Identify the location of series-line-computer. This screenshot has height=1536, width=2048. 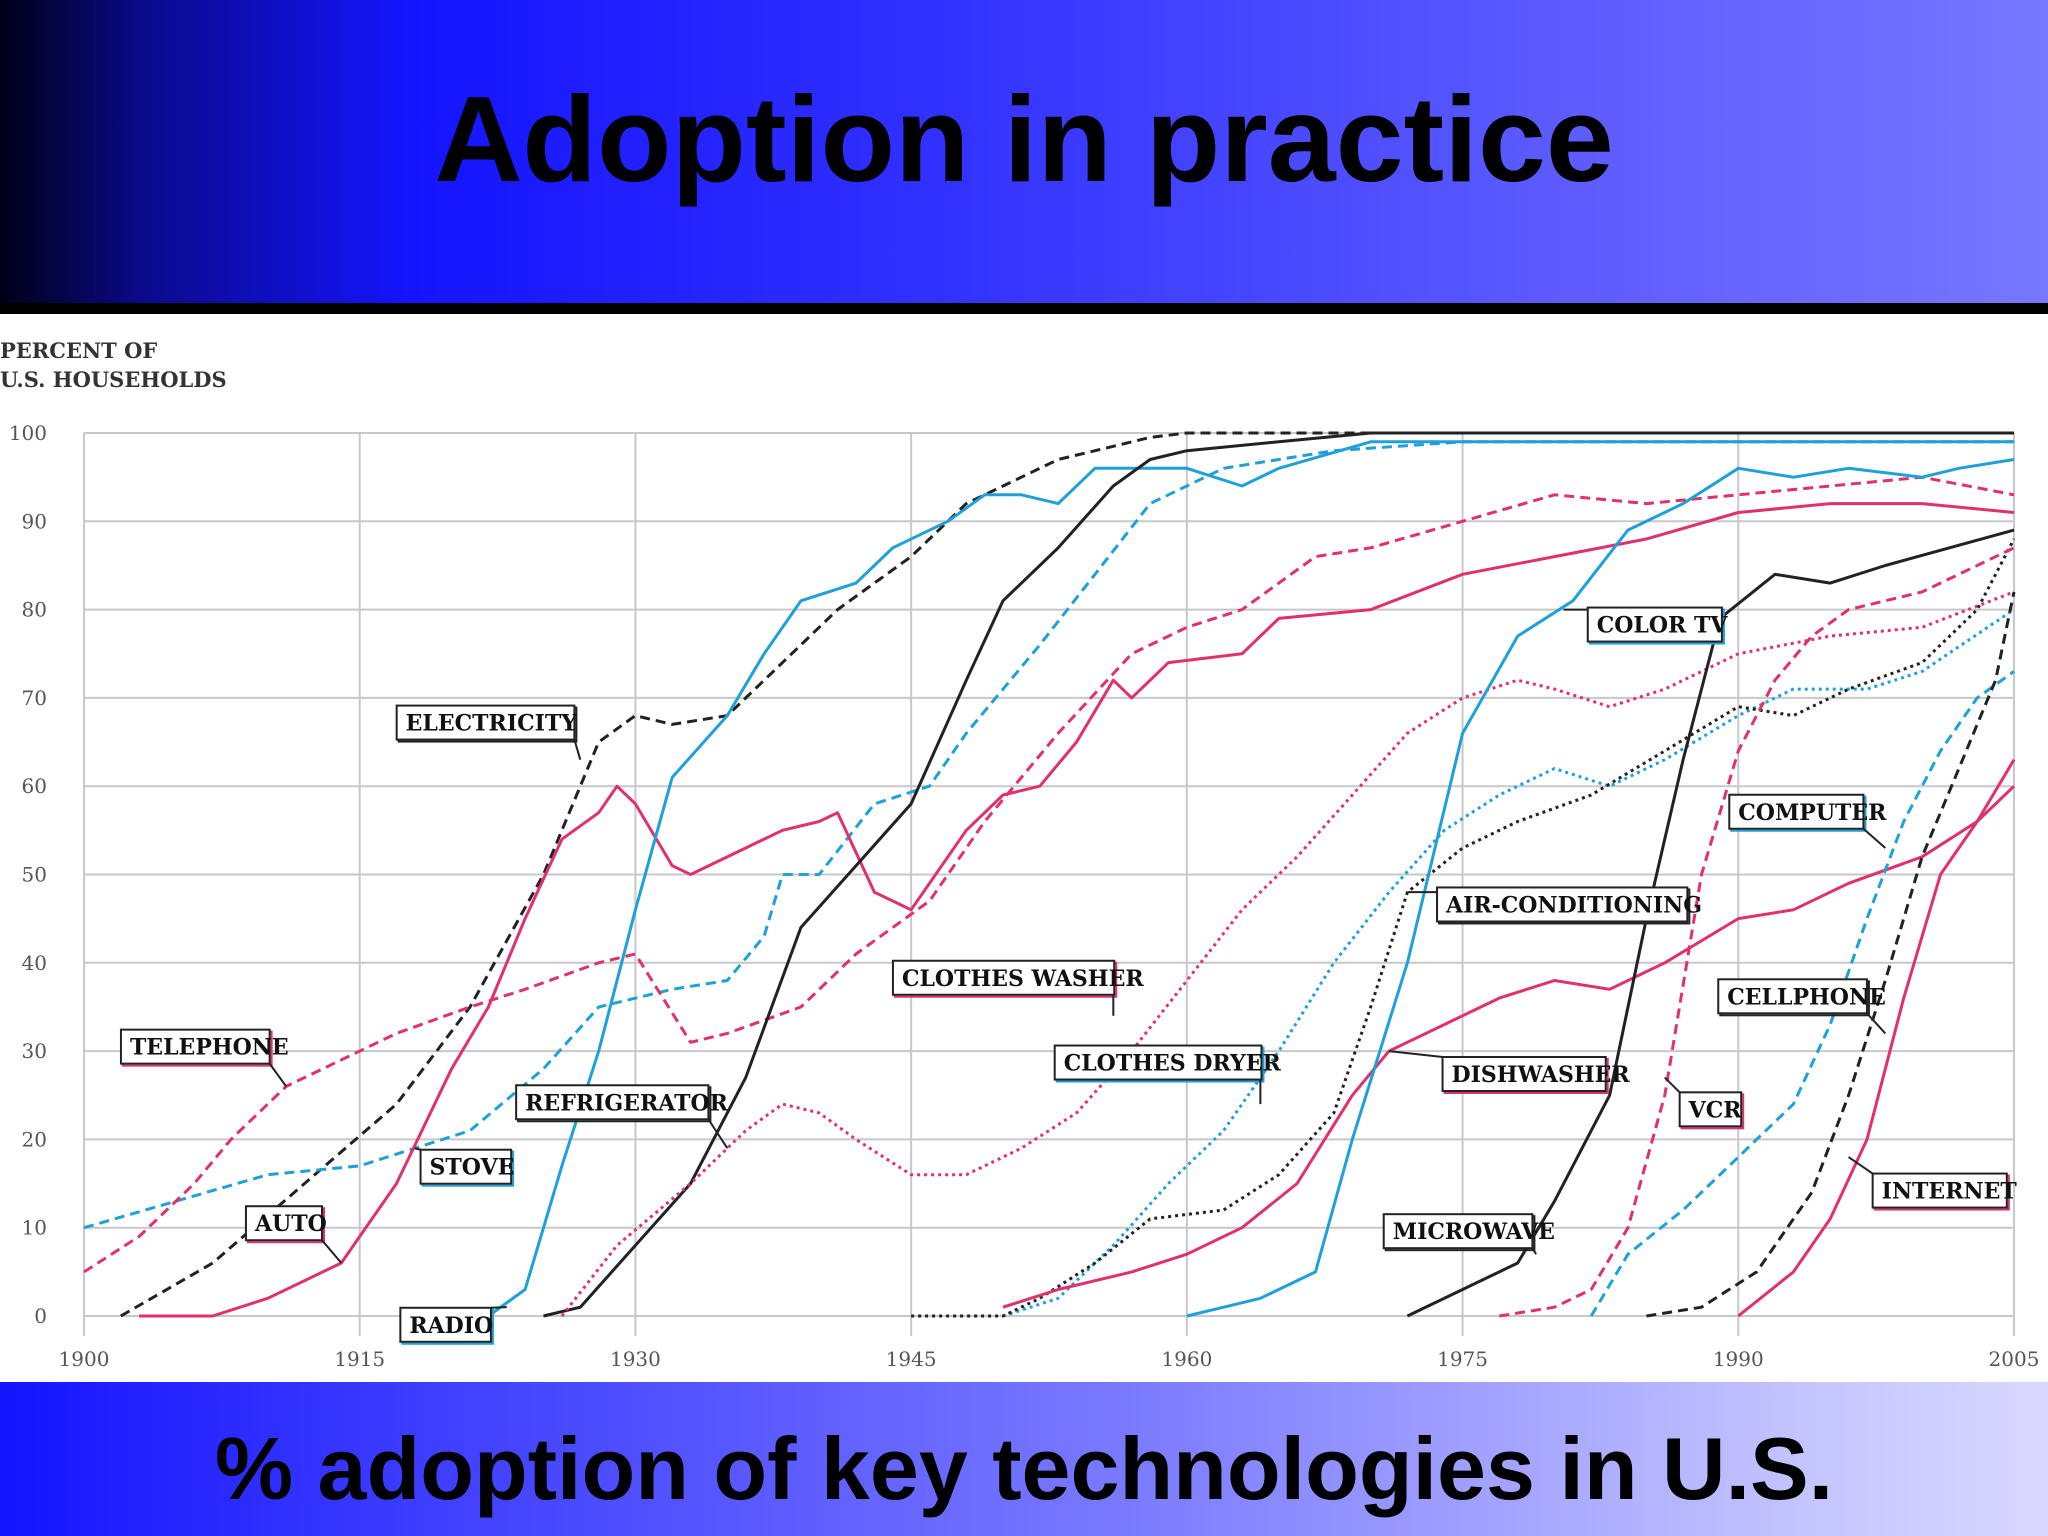
(1802, 993).